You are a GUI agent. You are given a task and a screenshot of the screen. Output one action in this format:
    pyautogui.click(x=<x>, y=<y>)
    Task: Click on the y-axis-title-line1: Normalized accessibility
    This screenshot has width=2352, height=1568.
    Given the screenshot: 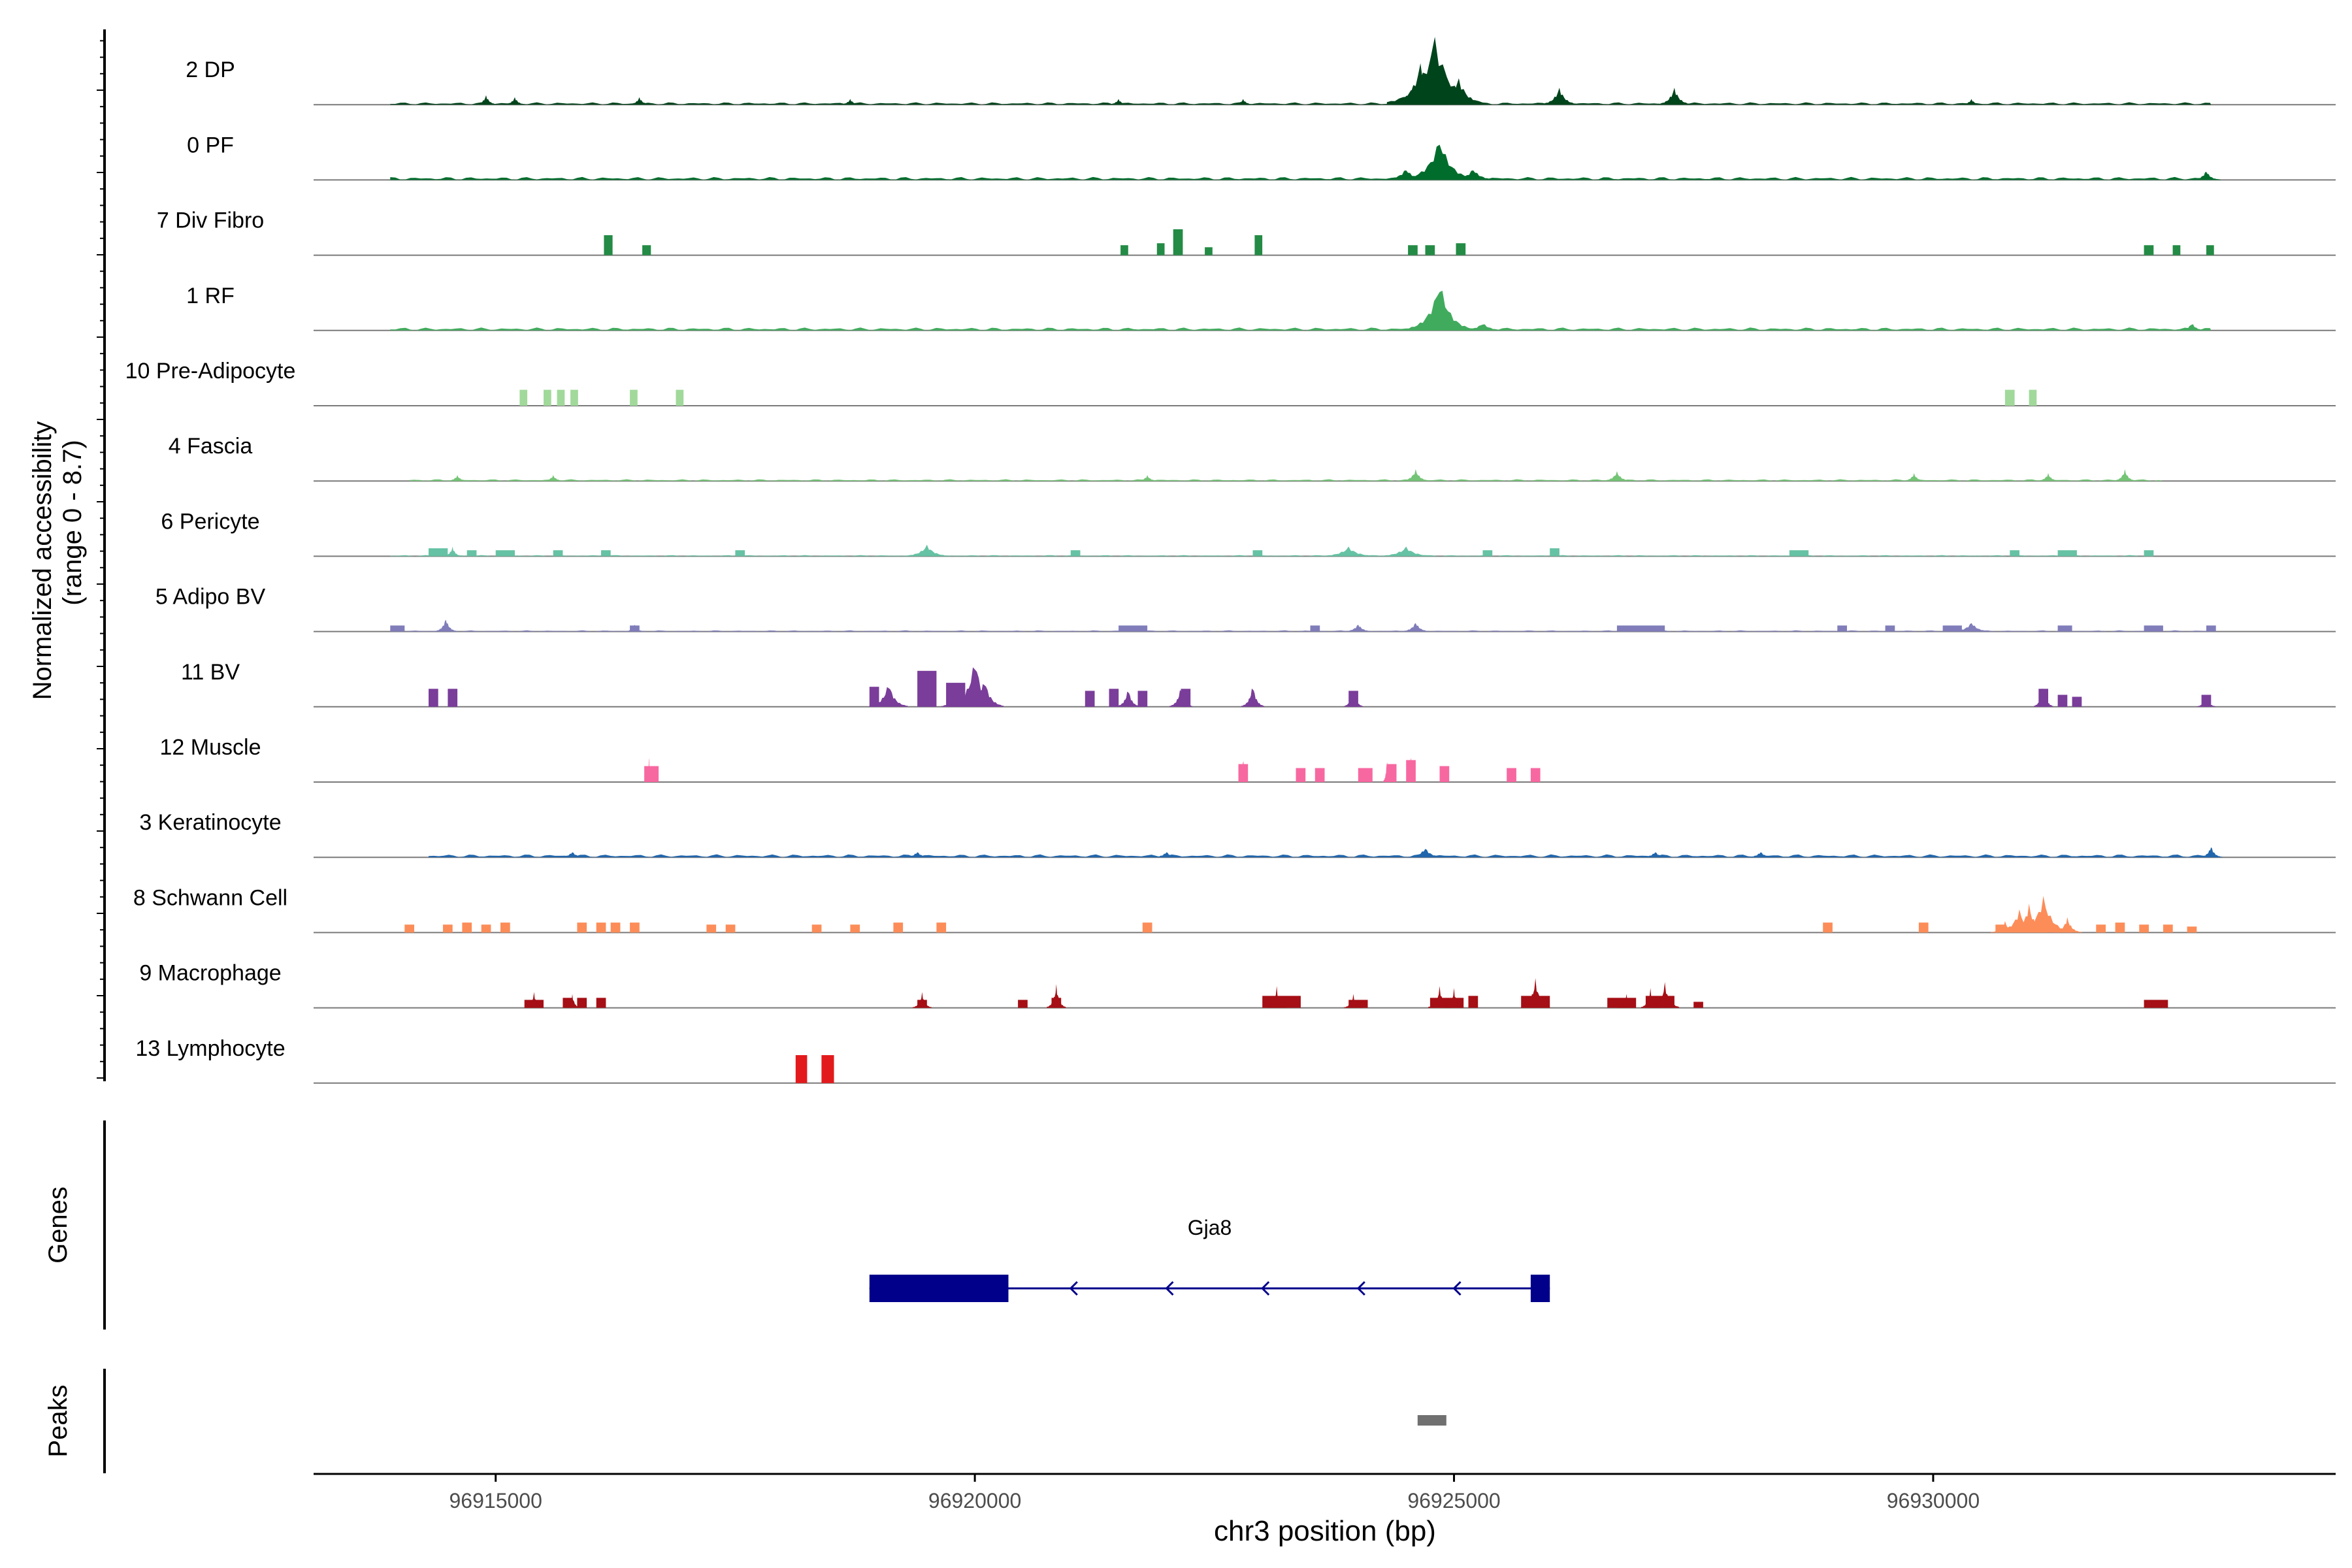 What is the action you would take?
    pyautogui.click(x=42, y=560)
    